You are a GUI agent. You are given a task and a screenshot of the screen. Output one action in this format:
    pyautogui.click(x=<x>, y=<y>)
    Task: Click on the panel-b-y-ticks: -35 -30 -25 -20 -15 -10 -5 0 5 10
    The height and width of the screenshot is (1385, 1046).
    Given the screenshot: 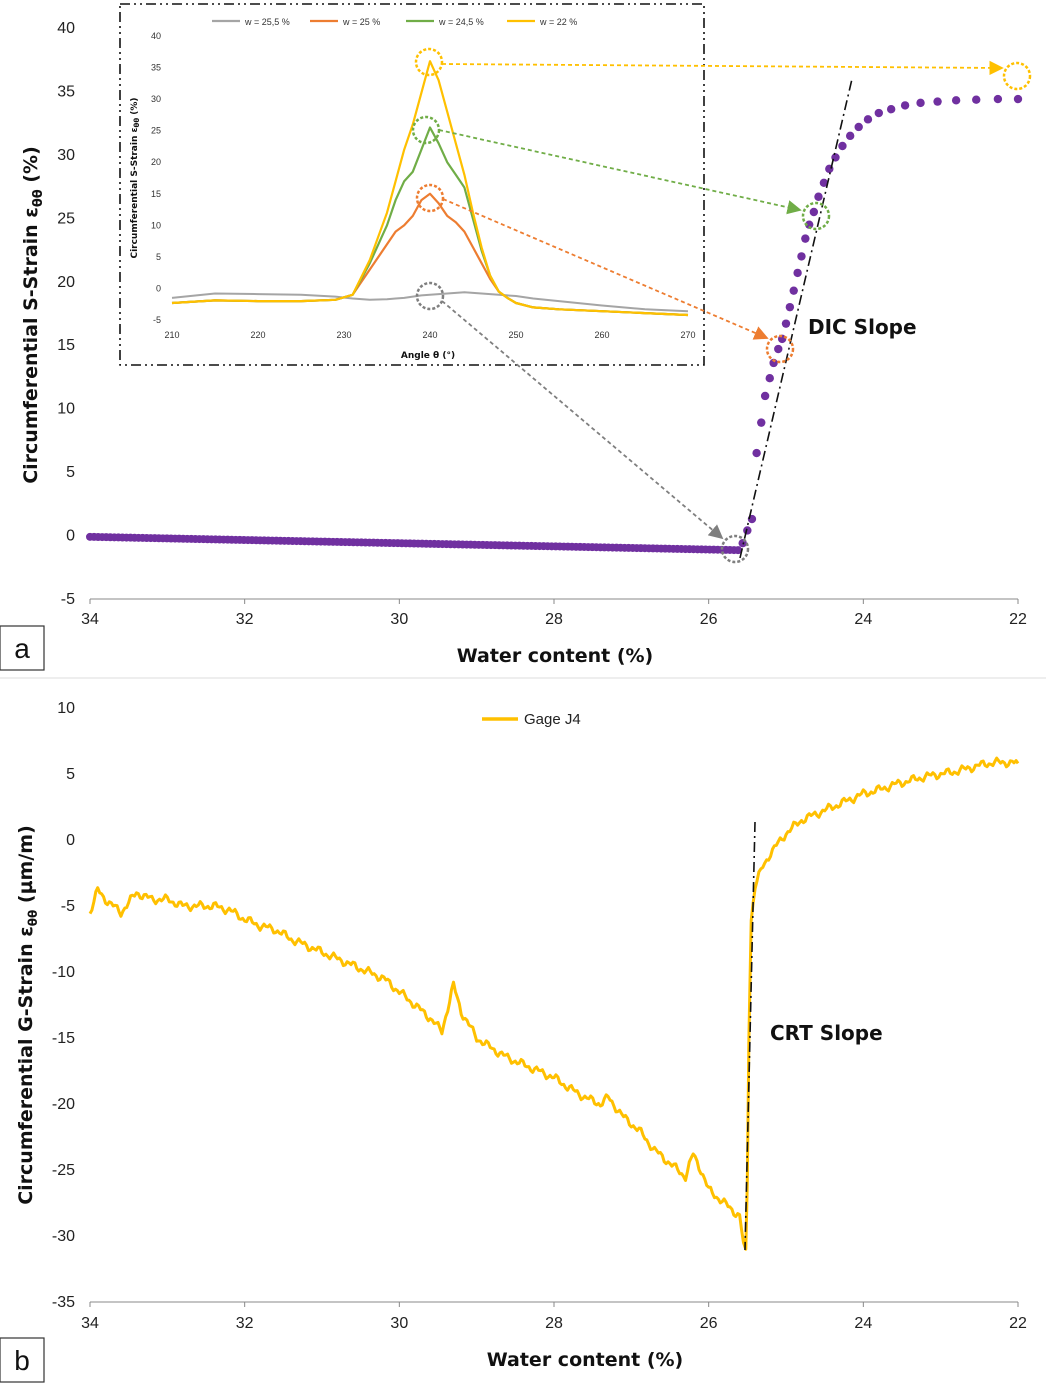 What is the action you would take?
    pyautogui.click(x=63, y=1005)
    